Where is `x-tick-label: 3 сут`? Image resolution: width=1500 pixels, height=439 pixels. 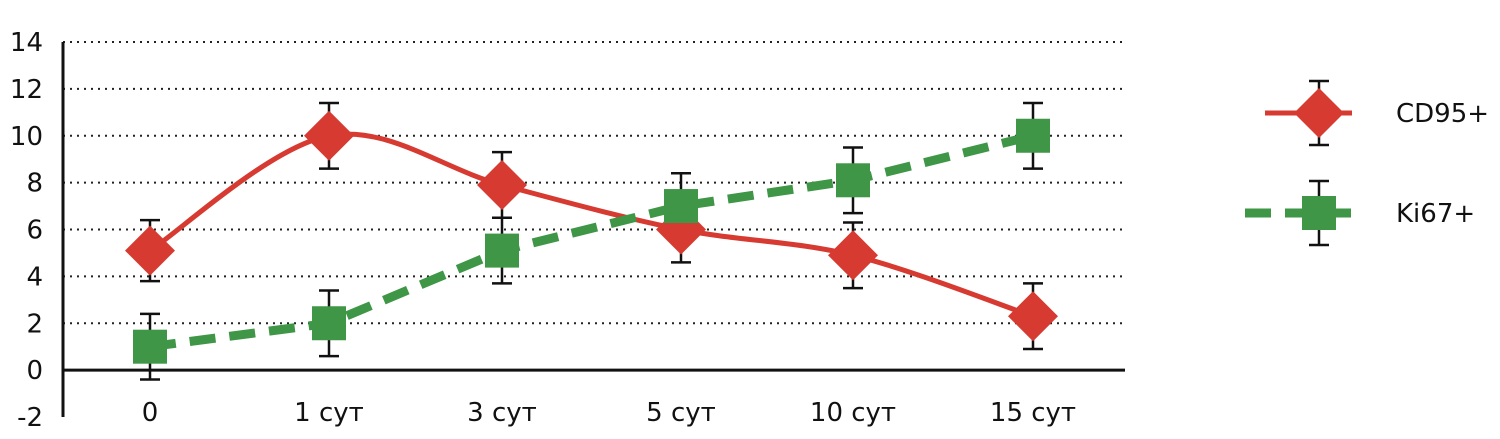 x-tick-label: 3 сут is located at coordinates (502, 413).